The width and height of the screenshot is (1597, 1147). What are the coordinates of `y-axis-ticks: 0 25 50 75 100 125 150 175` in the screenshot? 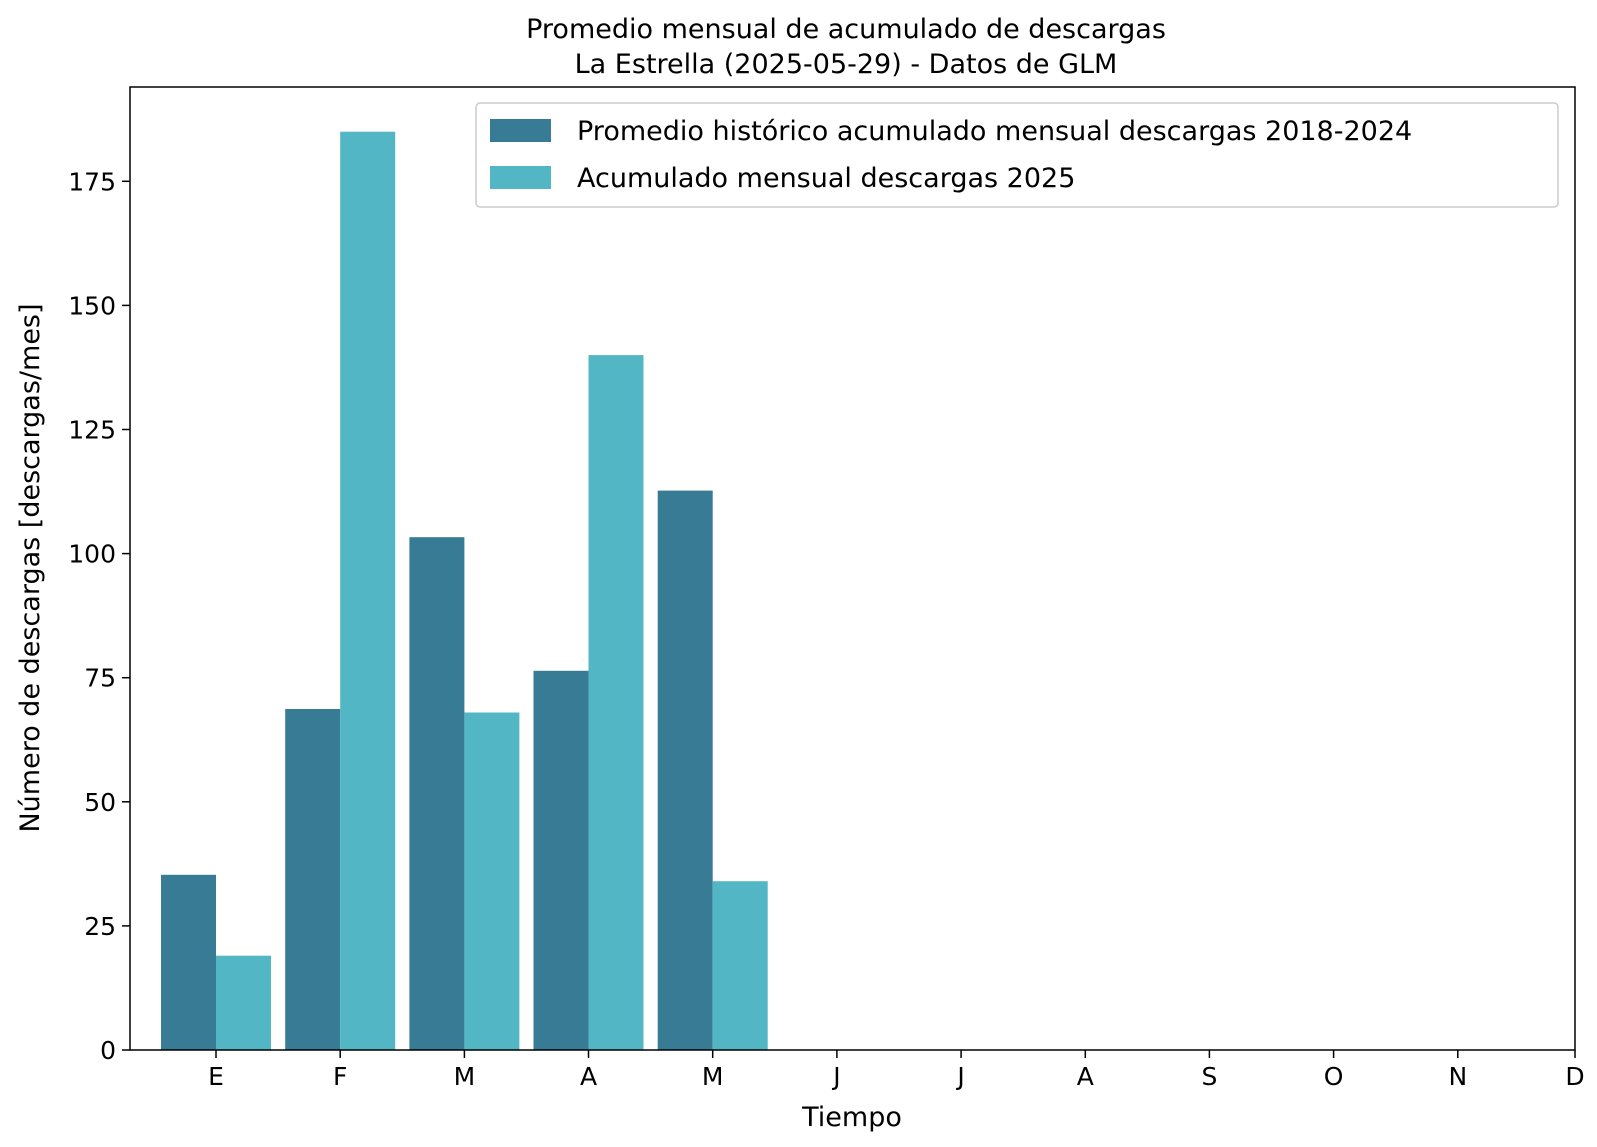 It's located at (99, 616).